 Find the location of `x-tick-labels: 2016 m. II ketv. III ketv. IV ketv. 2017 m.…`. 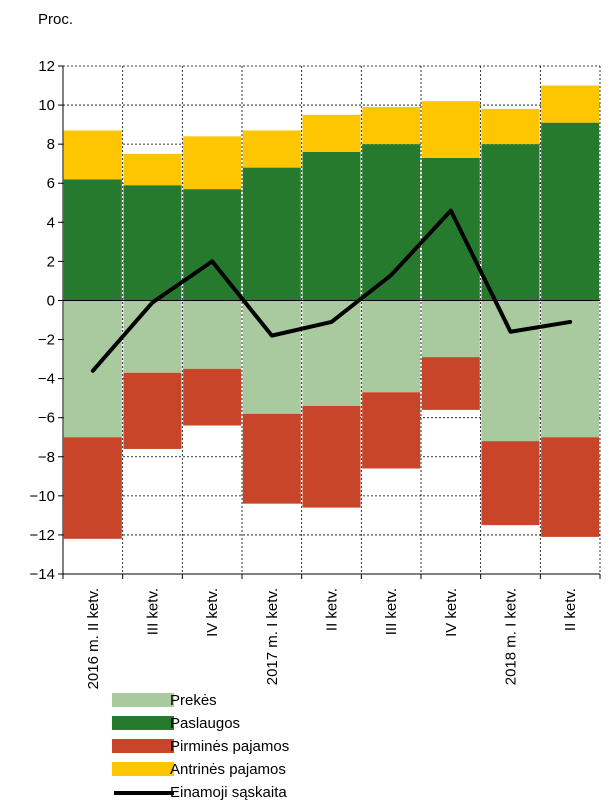

x-tick-labels: 2016 m. II ketv. III ketv. IV ketv. 2017 m.… is located at coordinates (332, 638).